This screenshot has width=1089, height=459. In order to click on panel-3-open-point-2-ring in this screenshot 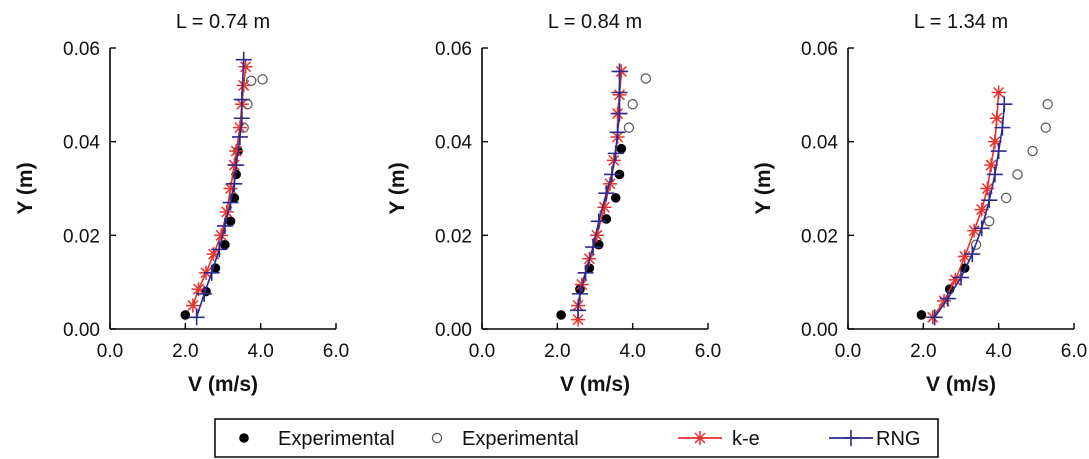, I will do `click(1006, 198)`.